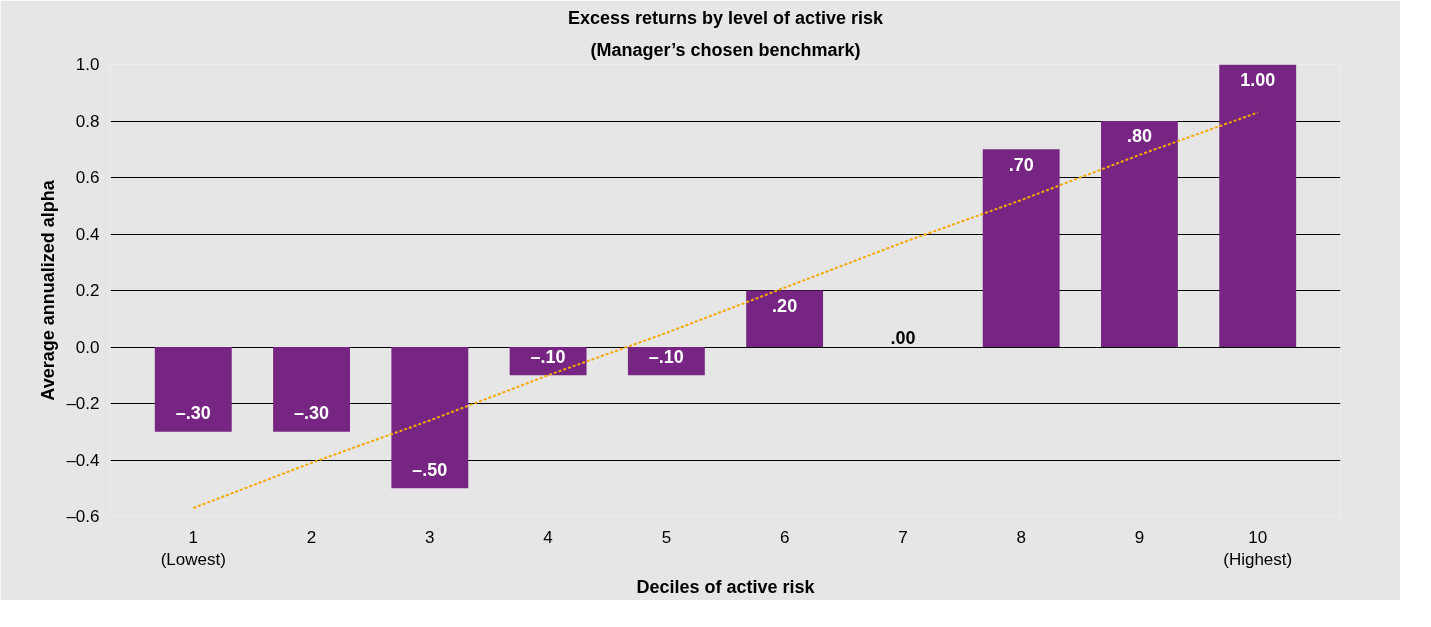 The image size is (1431, 627). What do you see at coordinates (1258, 79) in the screenshot?
I see `data-label: 1.00` at bounding box center [1258, 79].